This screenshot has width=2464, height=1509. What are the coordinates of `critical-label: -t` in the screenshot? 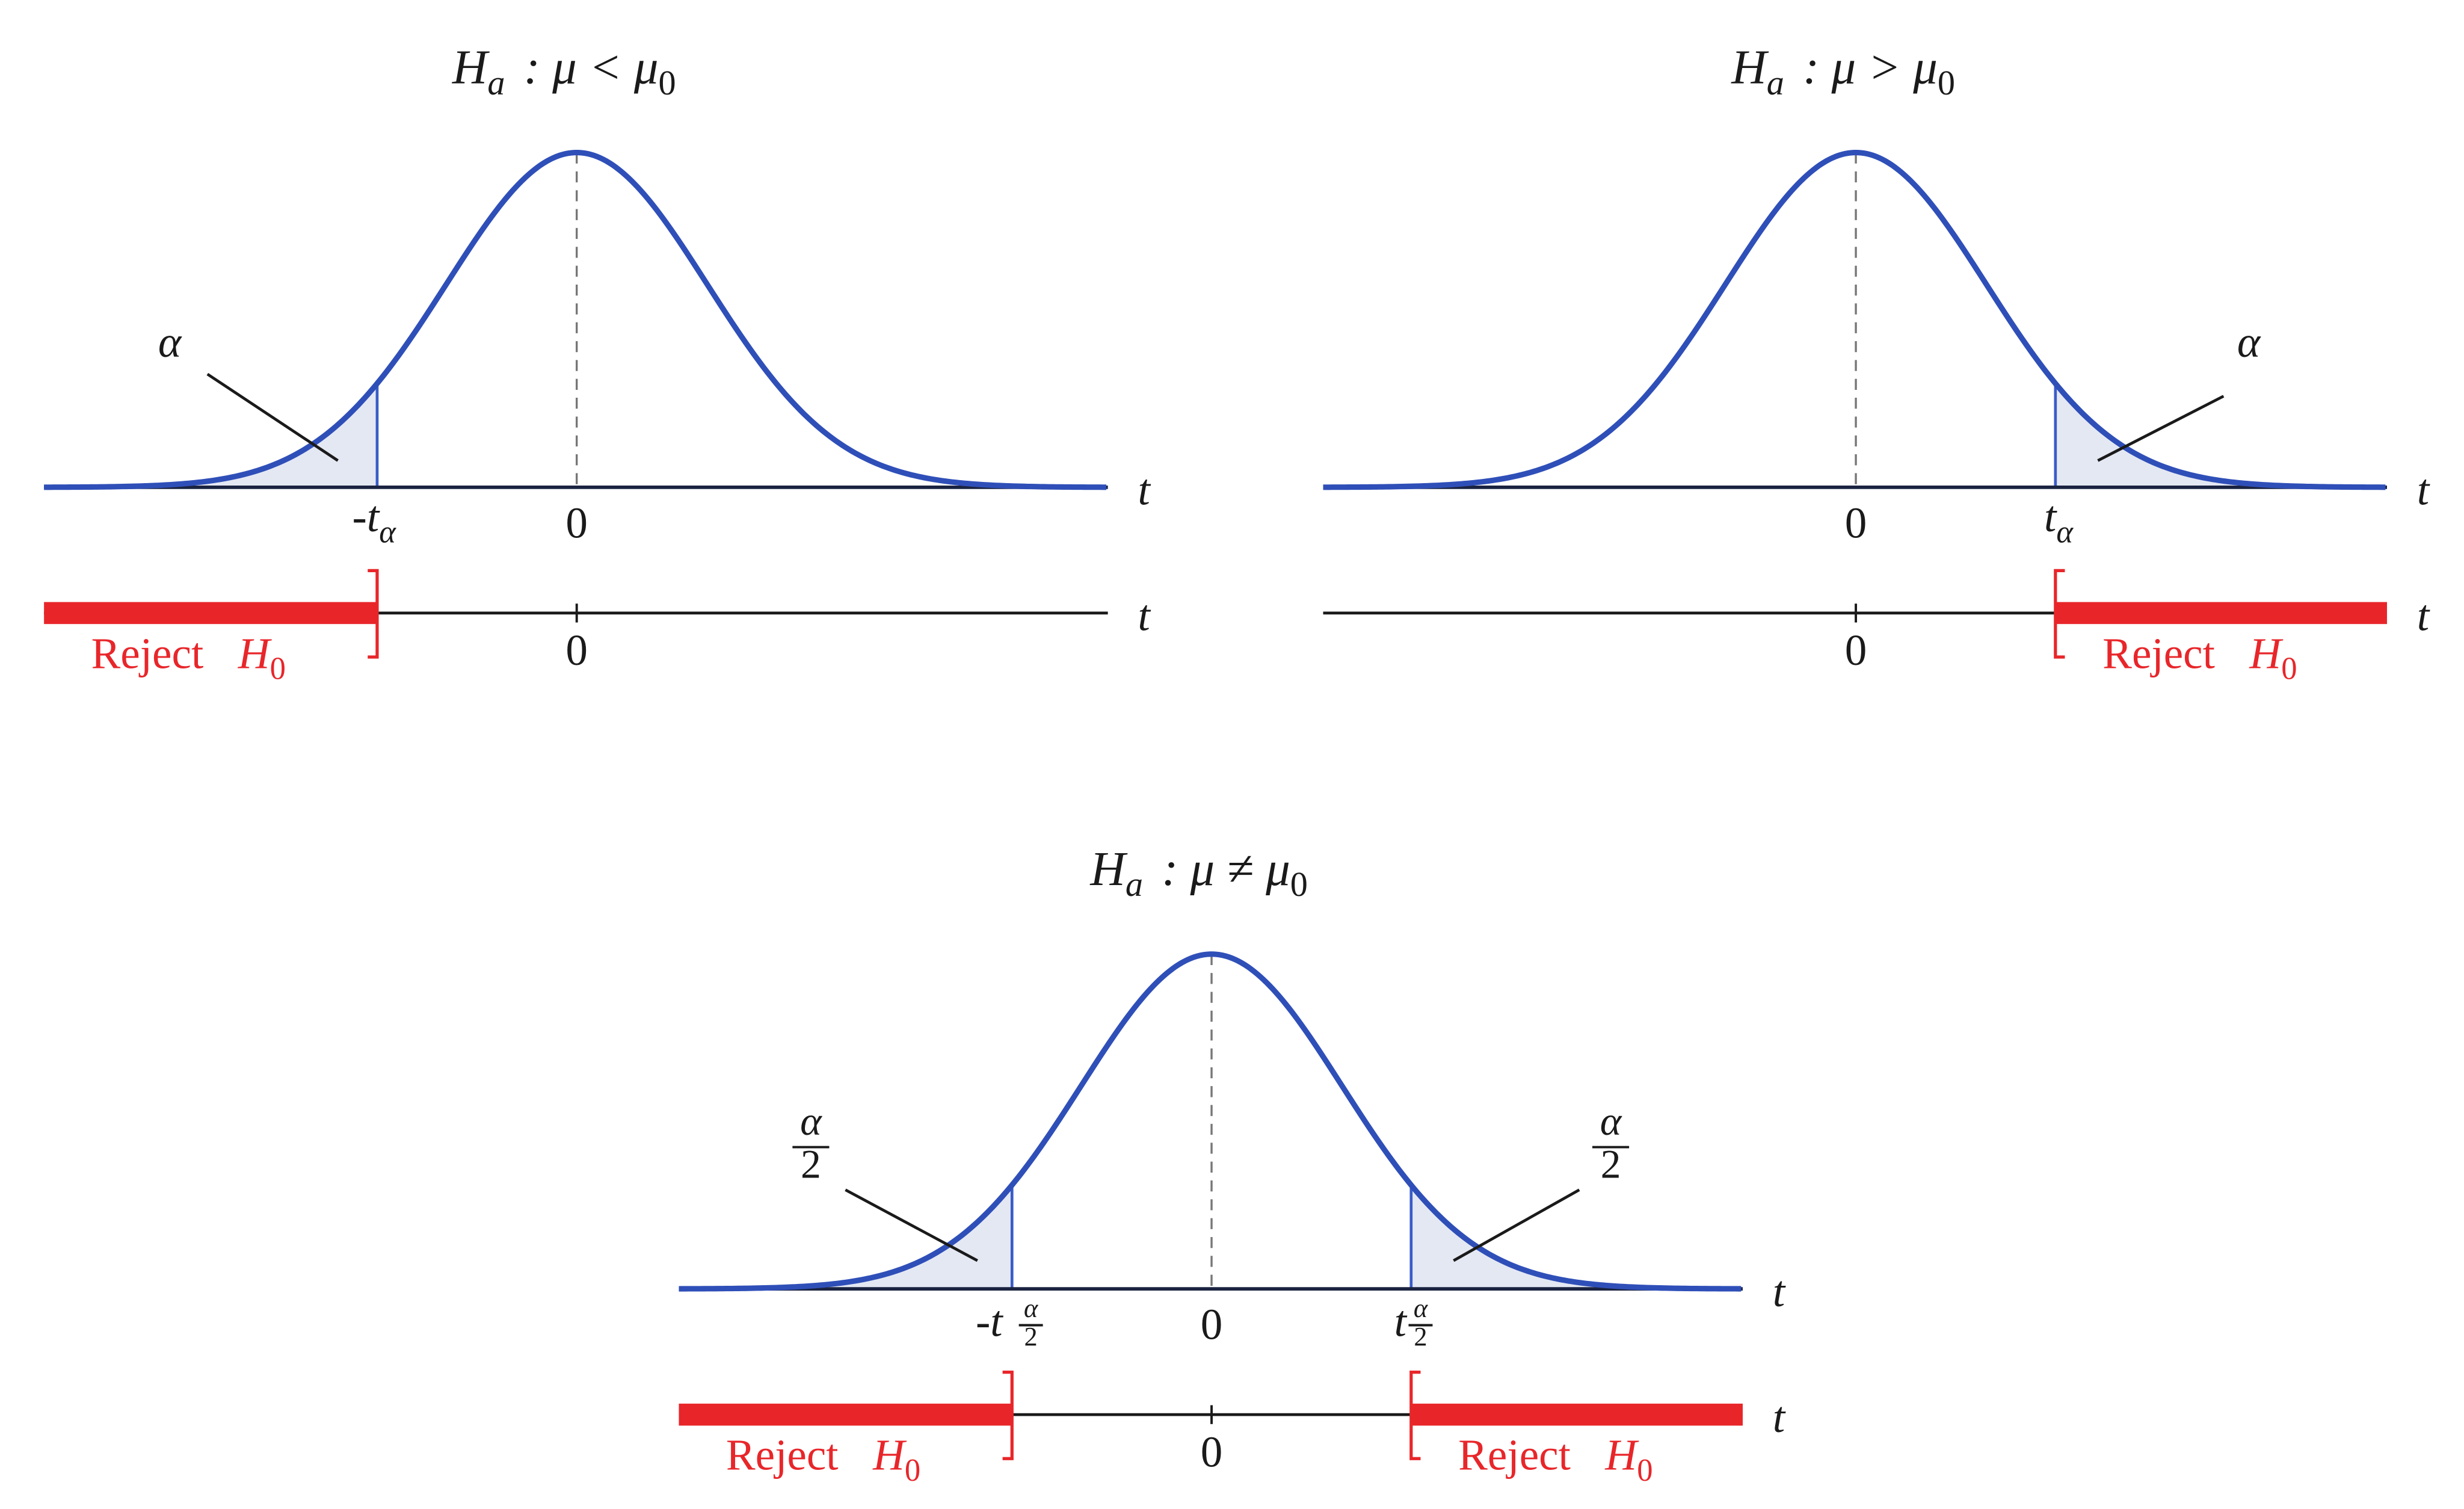 It's located at (990, 1321).